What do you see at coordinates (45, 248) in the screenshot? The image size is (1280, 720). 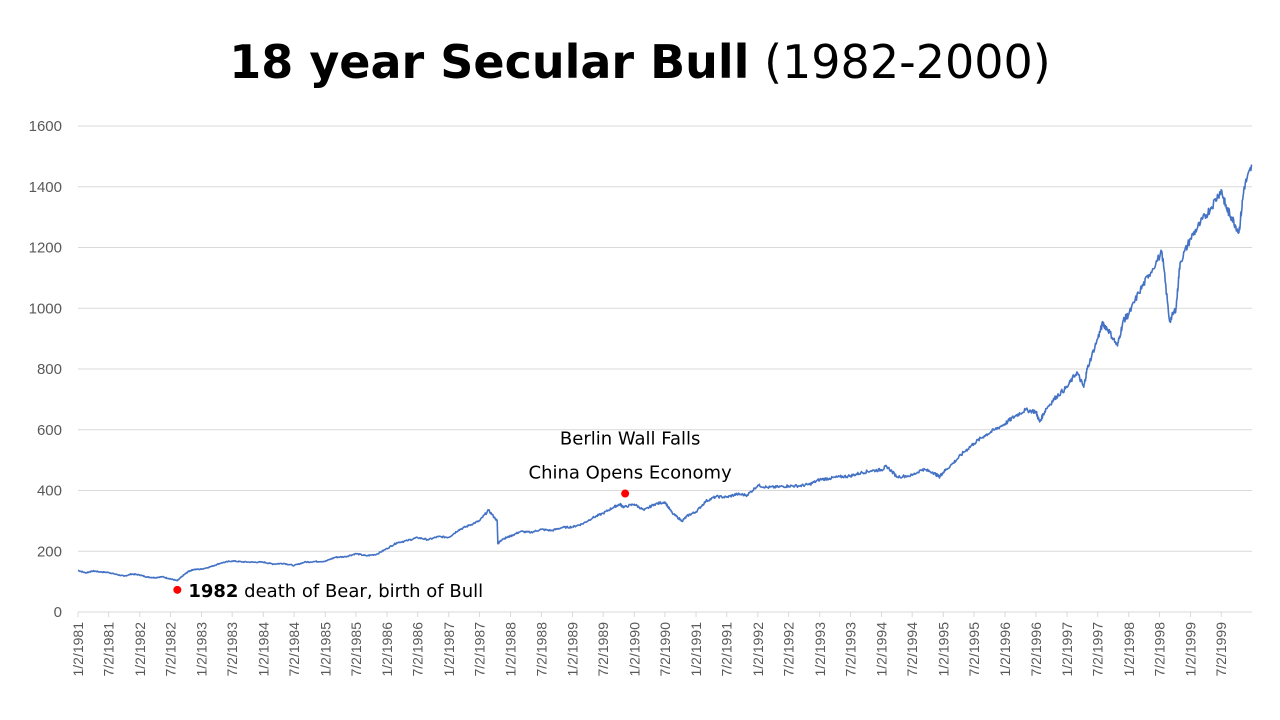 I see `y-tick-label: 1200` at bounding box center [45, 248].